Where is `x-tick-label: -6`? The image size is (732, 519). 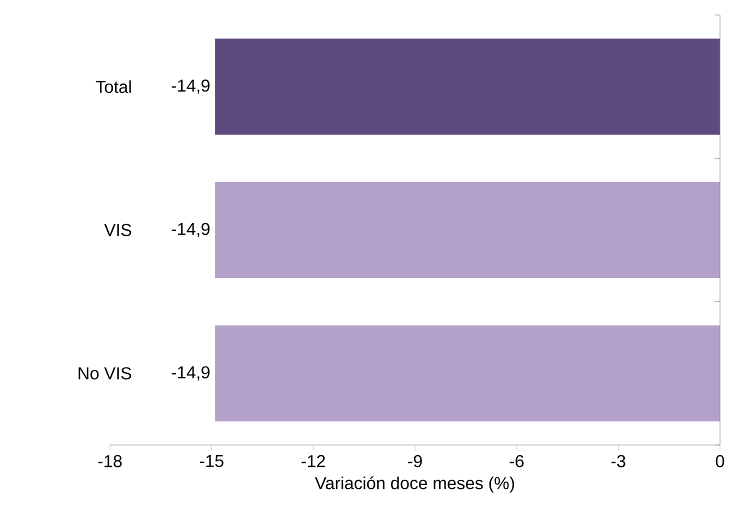
x-tick-label: -6 is located at coordinates (517, 461).